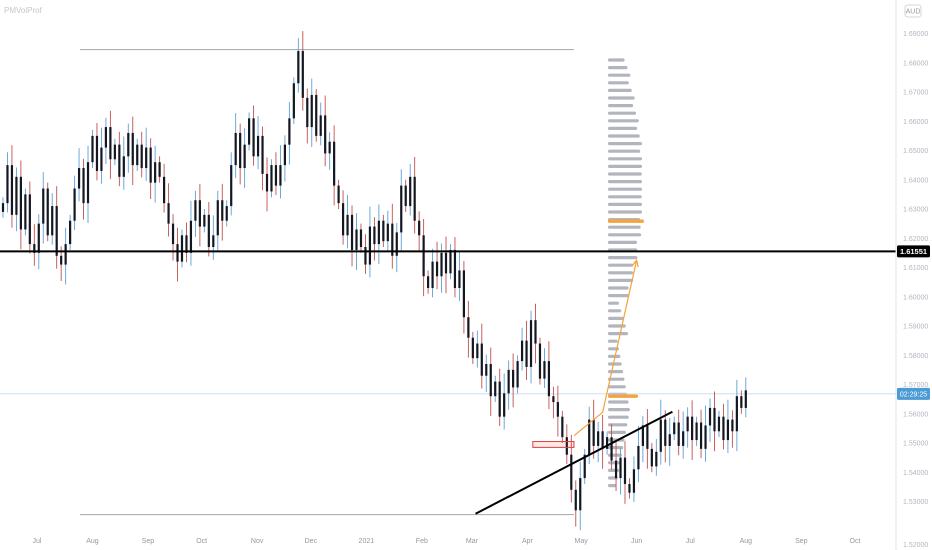 This screenshot has width=932, height=550. What do you see at coordinates (915, 210) in the screenshot?
I see `y-tick-label: 1.63000` at bounding box center [915, 210].